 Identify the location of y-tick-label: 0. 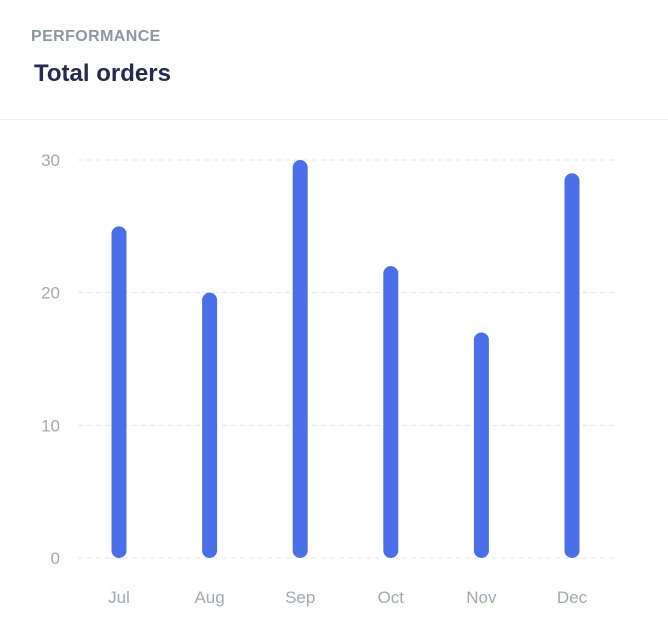
(55, 558).